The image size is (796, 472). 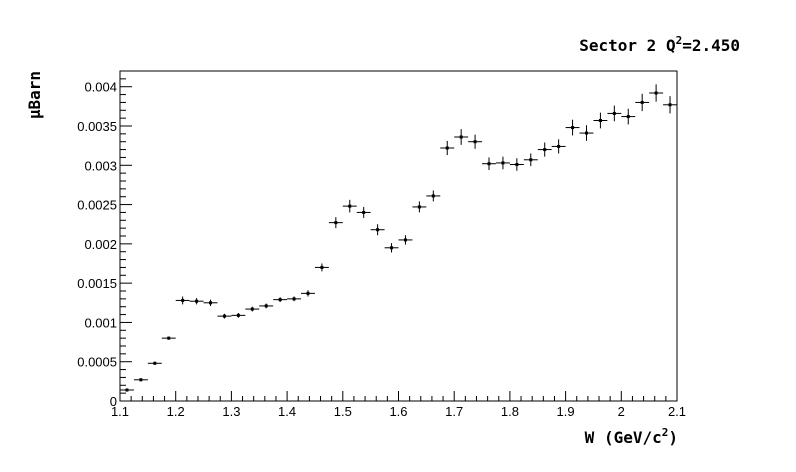 I want to click on y-tick-label: 0.001, so click(x=100, y=322).